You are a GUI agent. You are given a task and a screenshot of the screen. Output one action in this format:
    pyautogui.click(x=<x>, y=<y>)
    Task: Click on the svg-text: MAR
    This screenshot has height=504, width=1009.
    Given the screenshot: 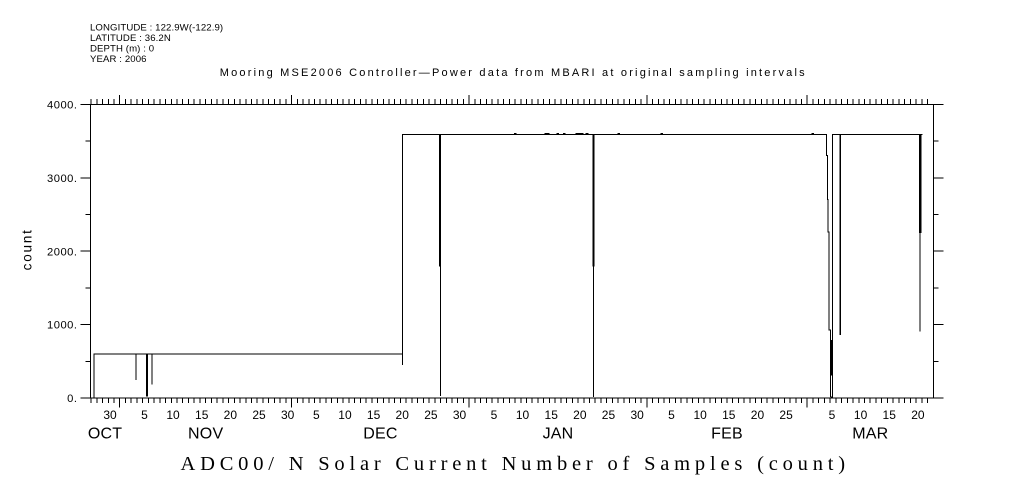 What is the action you would take?
    pyautogui.click(x=870, y=434)
    